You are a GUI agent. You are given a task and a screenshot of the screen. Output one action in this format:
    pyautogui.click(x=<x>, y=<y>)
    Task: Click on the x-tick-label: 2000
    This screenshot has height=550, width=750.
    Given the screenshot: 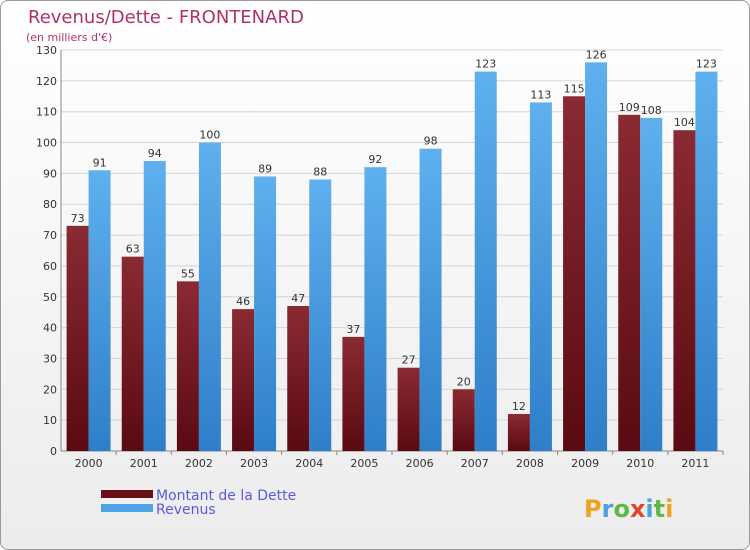 What is the action you would take?
    pyautogui.click(x=89, y=463)
    